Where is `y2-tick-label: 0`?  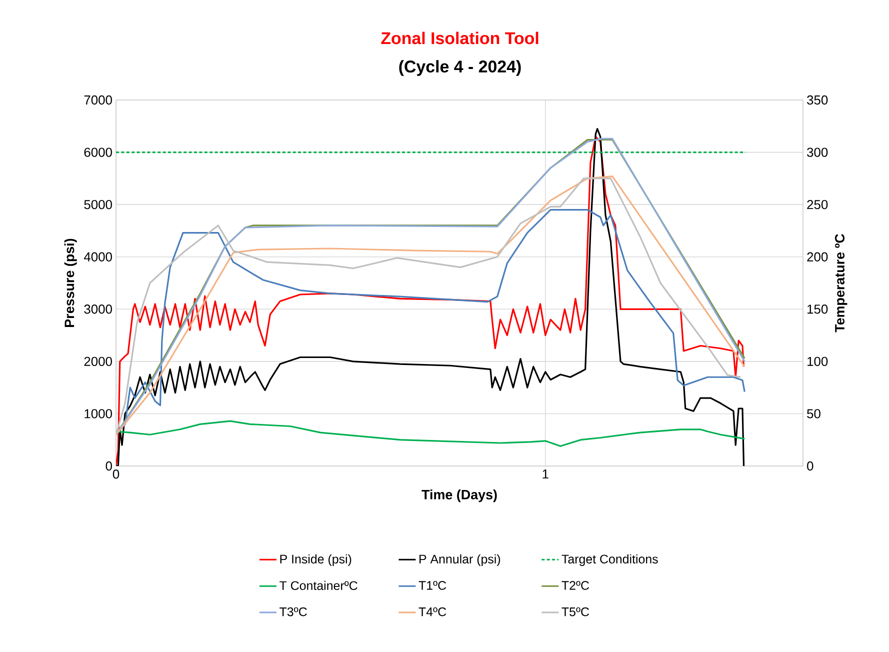
y2-tick-label: 0 is located at coordinates (810, 466).